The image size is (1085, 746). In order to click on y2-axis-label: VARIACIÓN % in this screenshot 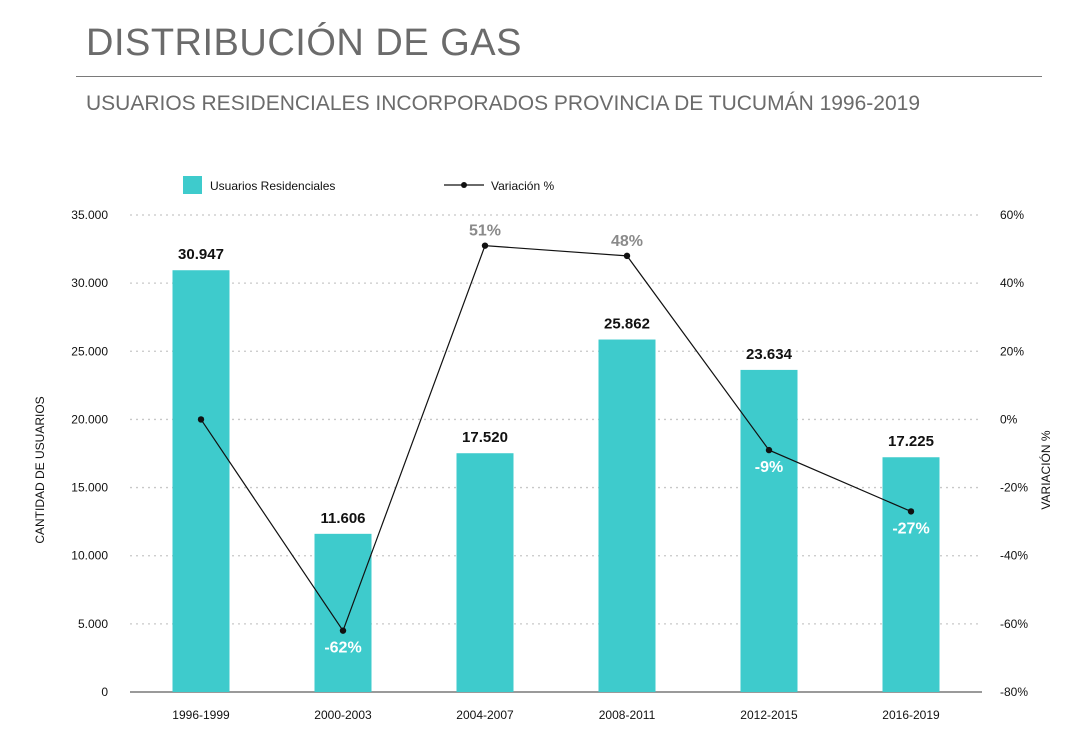, I will do `click(1045, 469)`.